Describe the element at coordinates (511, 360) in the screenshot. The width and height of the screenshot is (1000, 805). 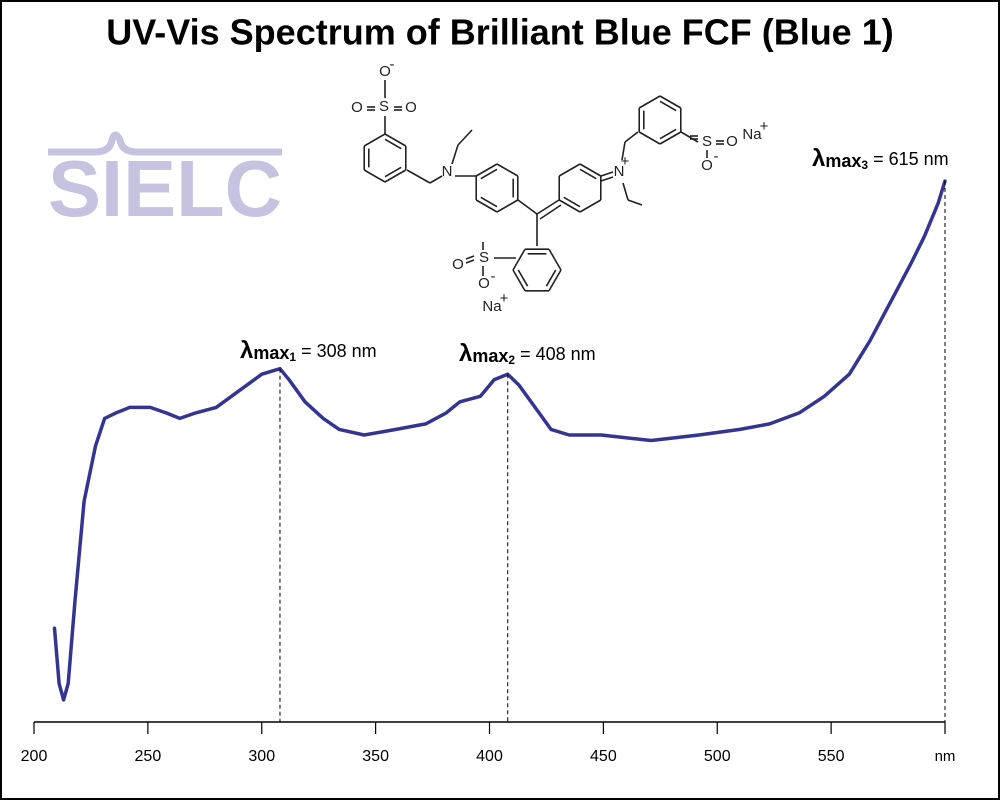
I see `peak-subscript: 2` at that location.